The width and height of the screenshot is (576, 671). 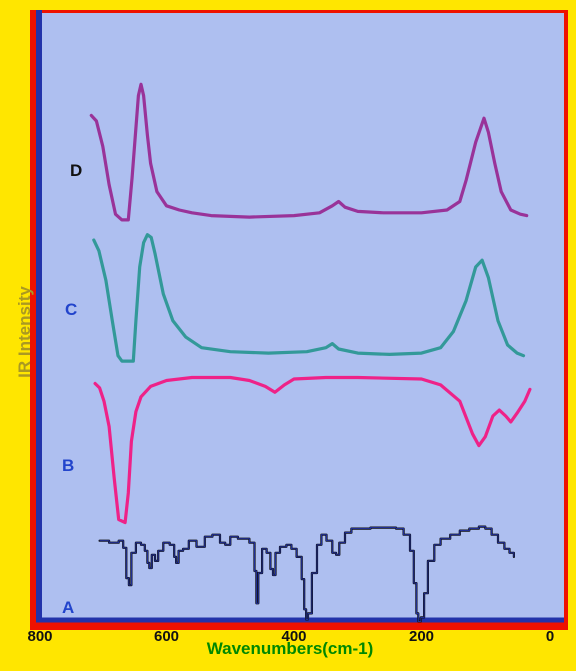 What do you see at coordinates (39, 636) in the screenshot?
I see `x-tick-label: 800` at bounding box center [39, 636].